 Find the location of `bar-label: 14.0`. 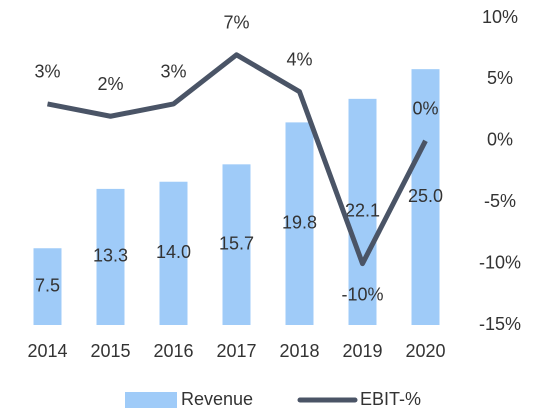

bar-label: 14.0 is located at coordinates (173, 252).